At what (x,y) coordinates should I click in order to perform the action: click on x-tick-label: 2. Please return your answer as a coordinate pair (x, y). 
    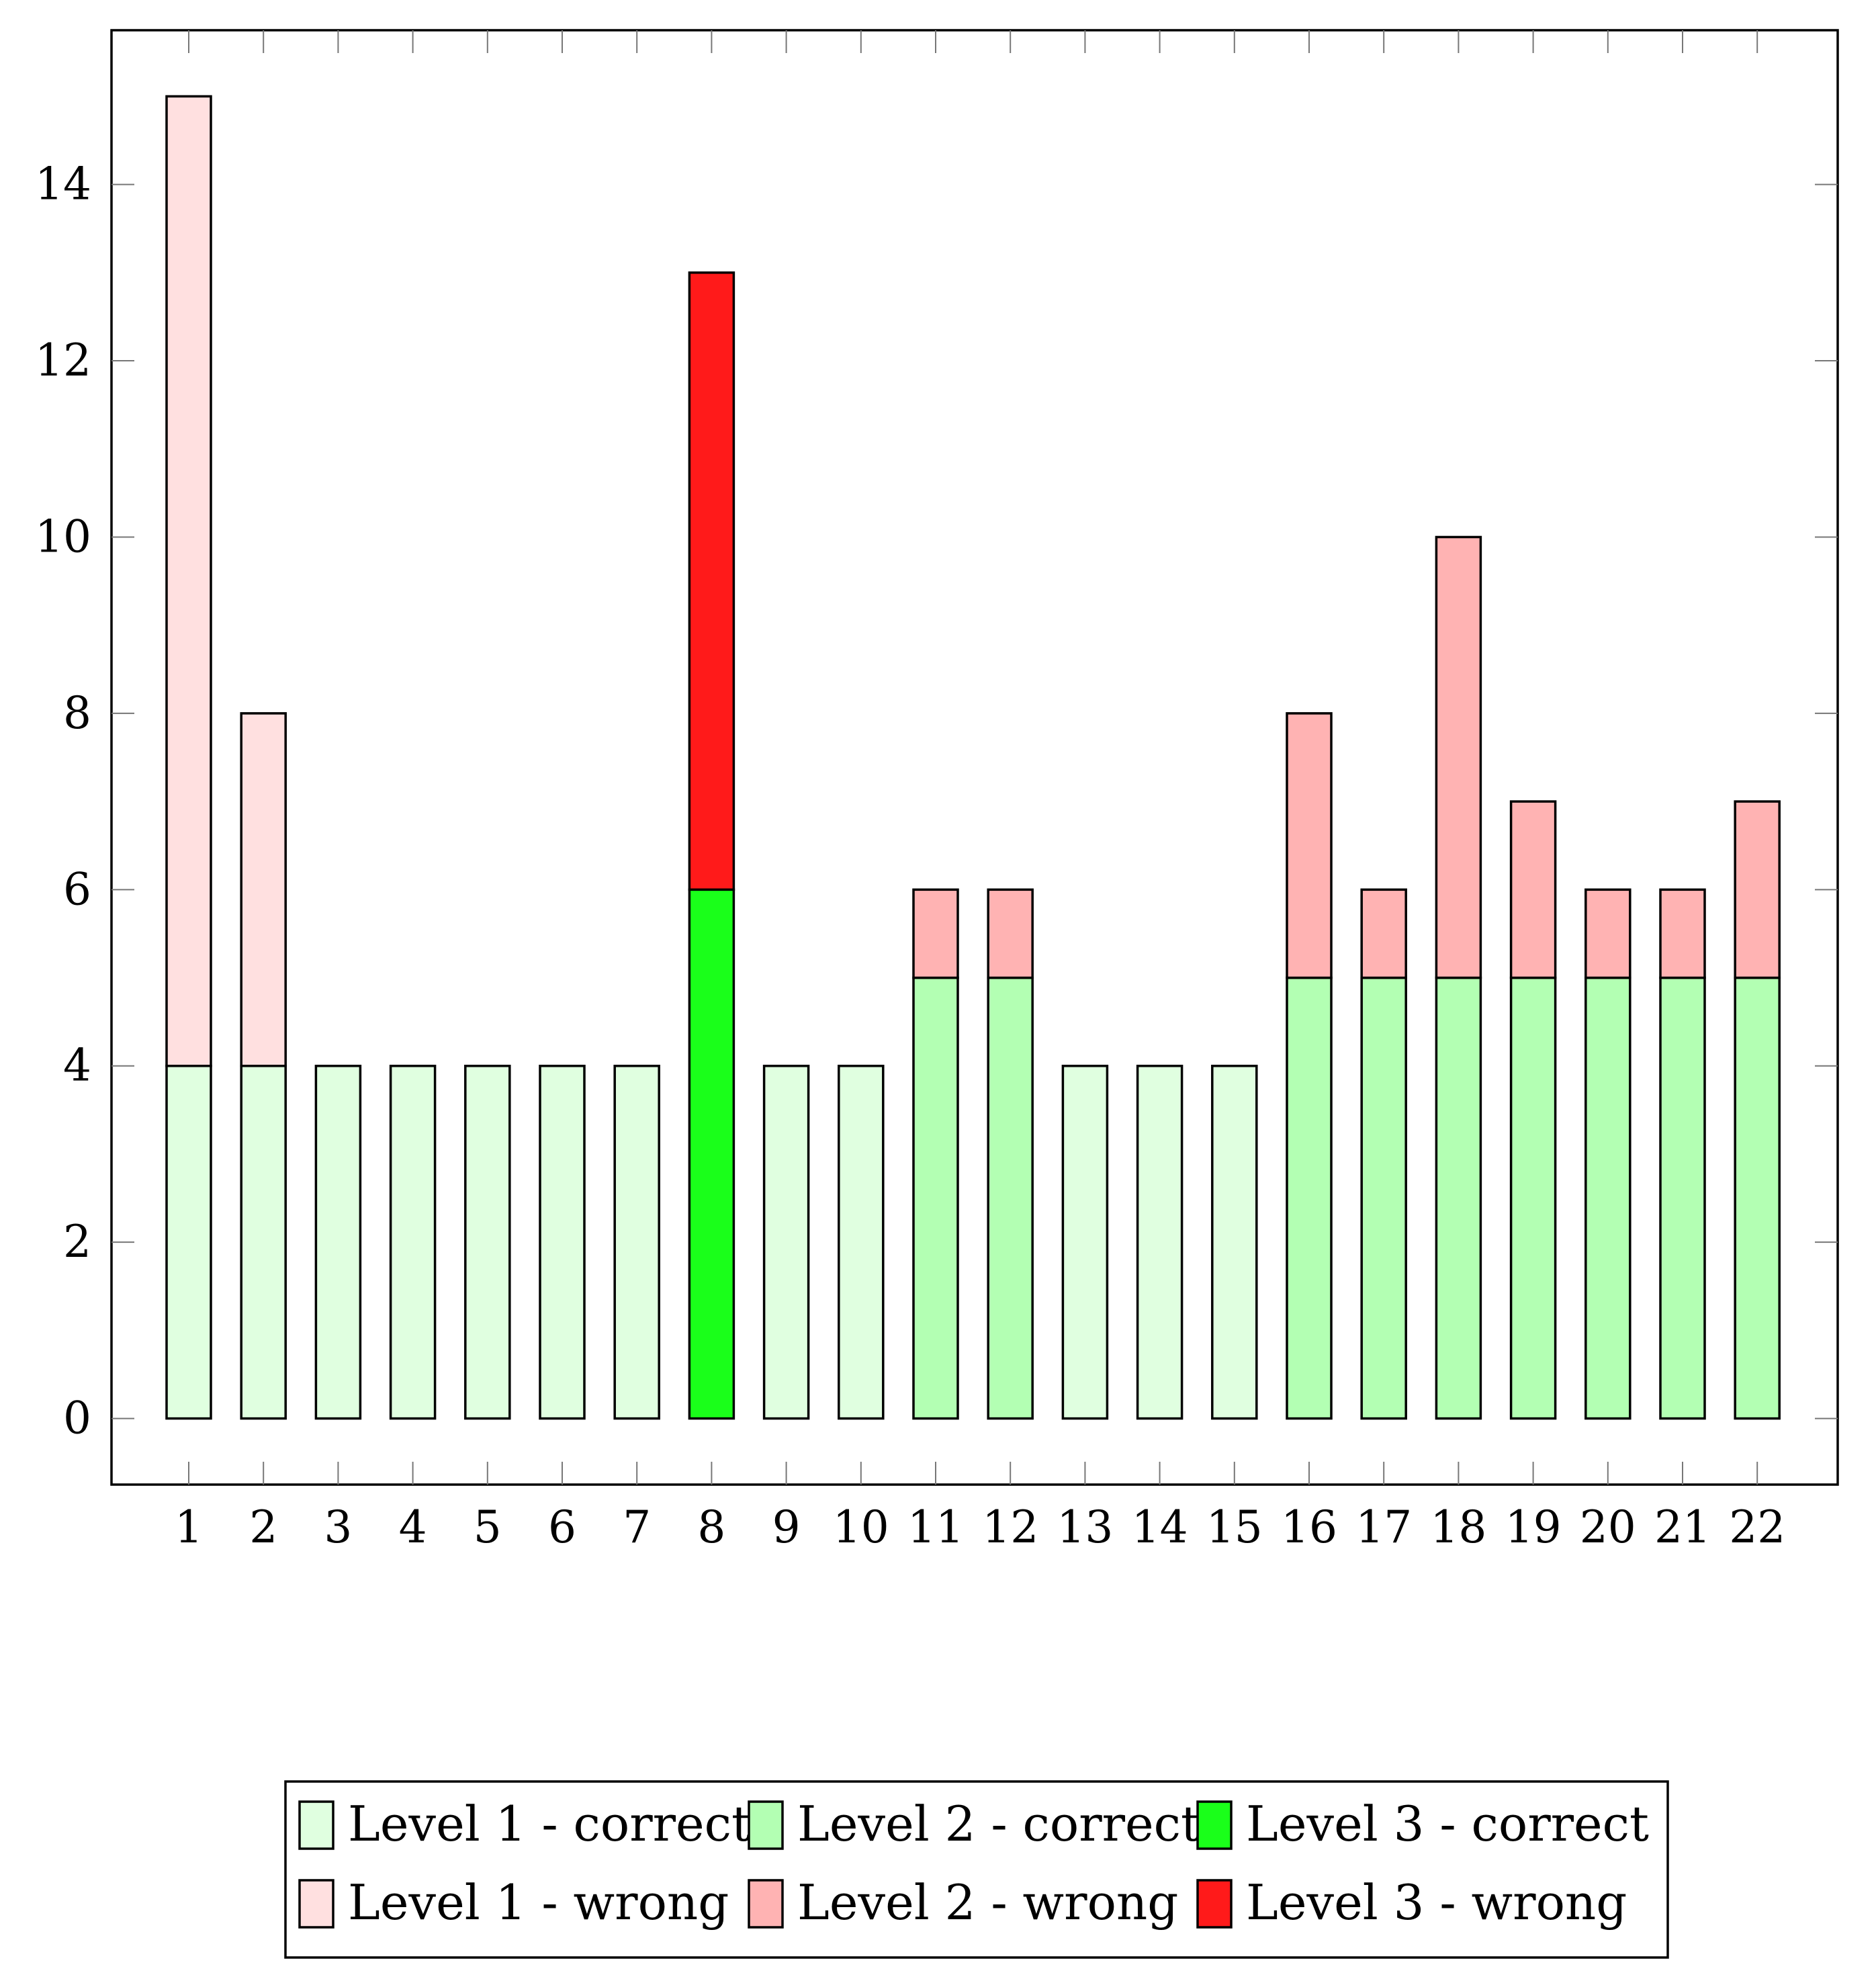
    Looking at the image, I should click on (263, 1527).